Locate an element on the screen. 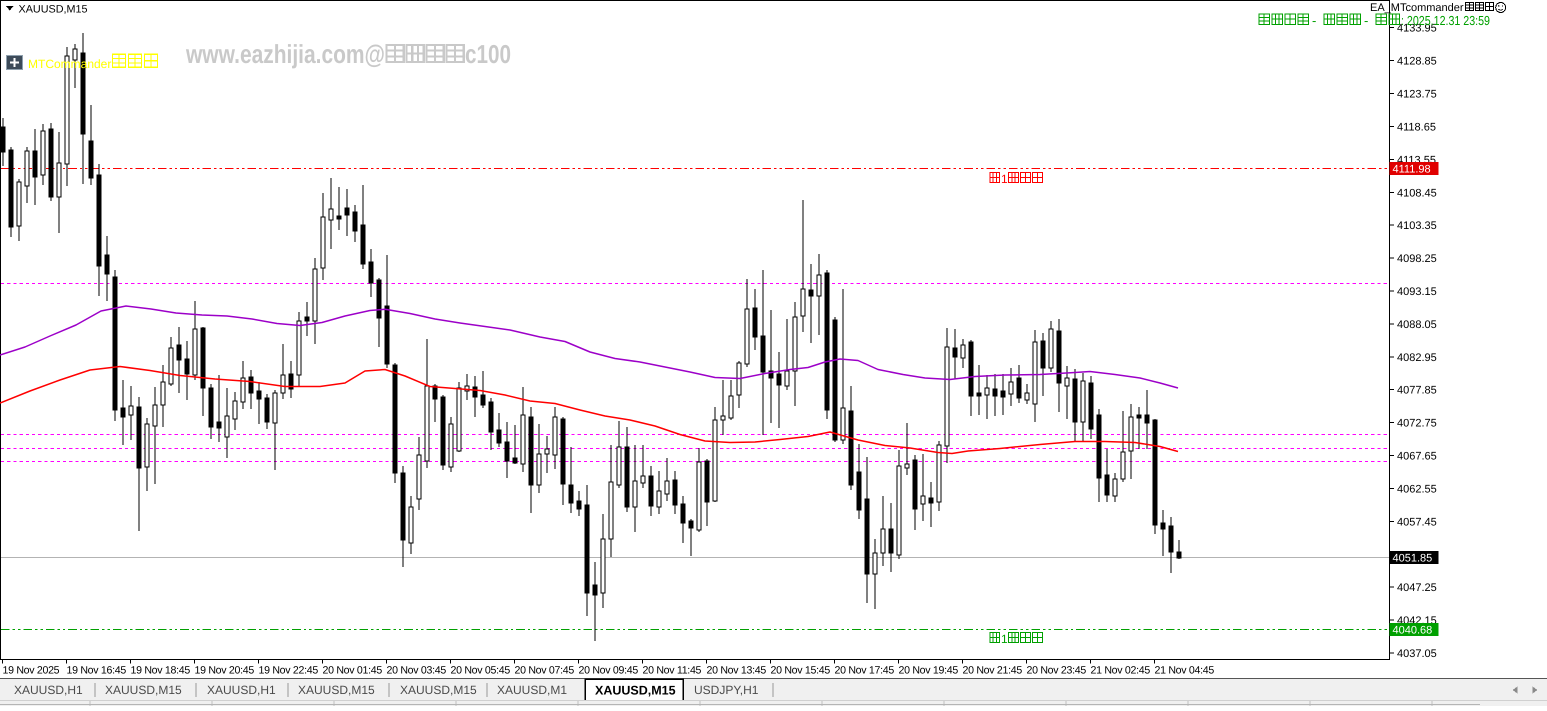 The image size is (1547, 711). svg-text: 19 Nov 20:45 is located at coordinates (225, 671).